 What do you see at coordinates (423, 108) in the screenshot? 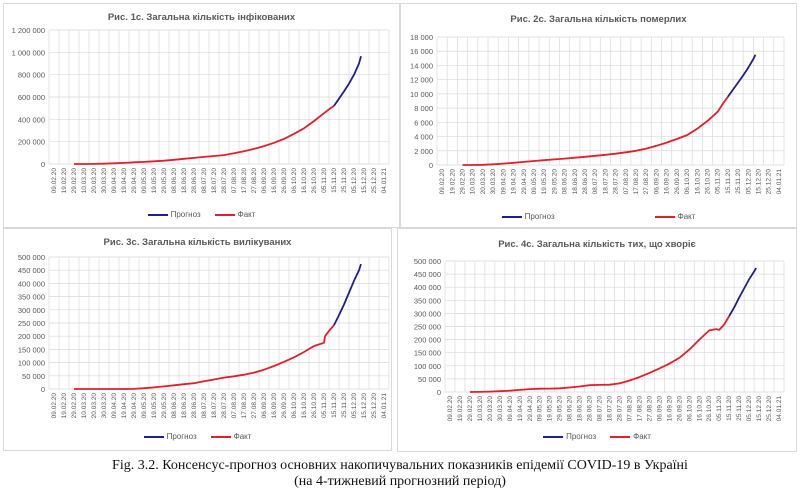
I see `y-tick-label: 8 000` at bounding box center [423, 108].